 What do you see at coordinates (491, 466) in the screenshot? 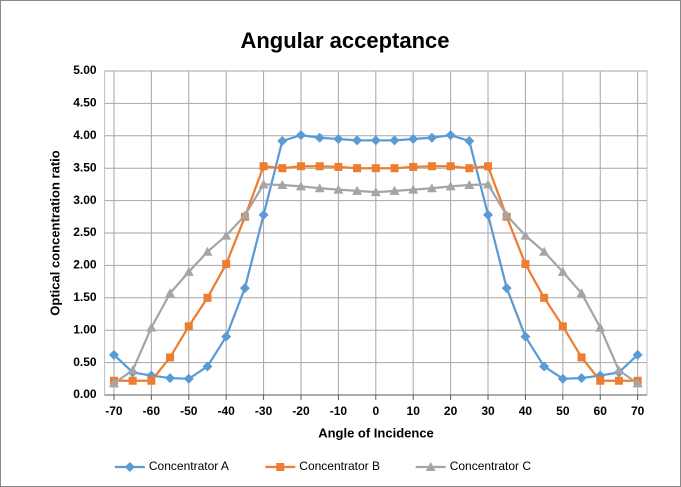
I see `legend-label: Concentrator C` at bounding box center [491, 466].